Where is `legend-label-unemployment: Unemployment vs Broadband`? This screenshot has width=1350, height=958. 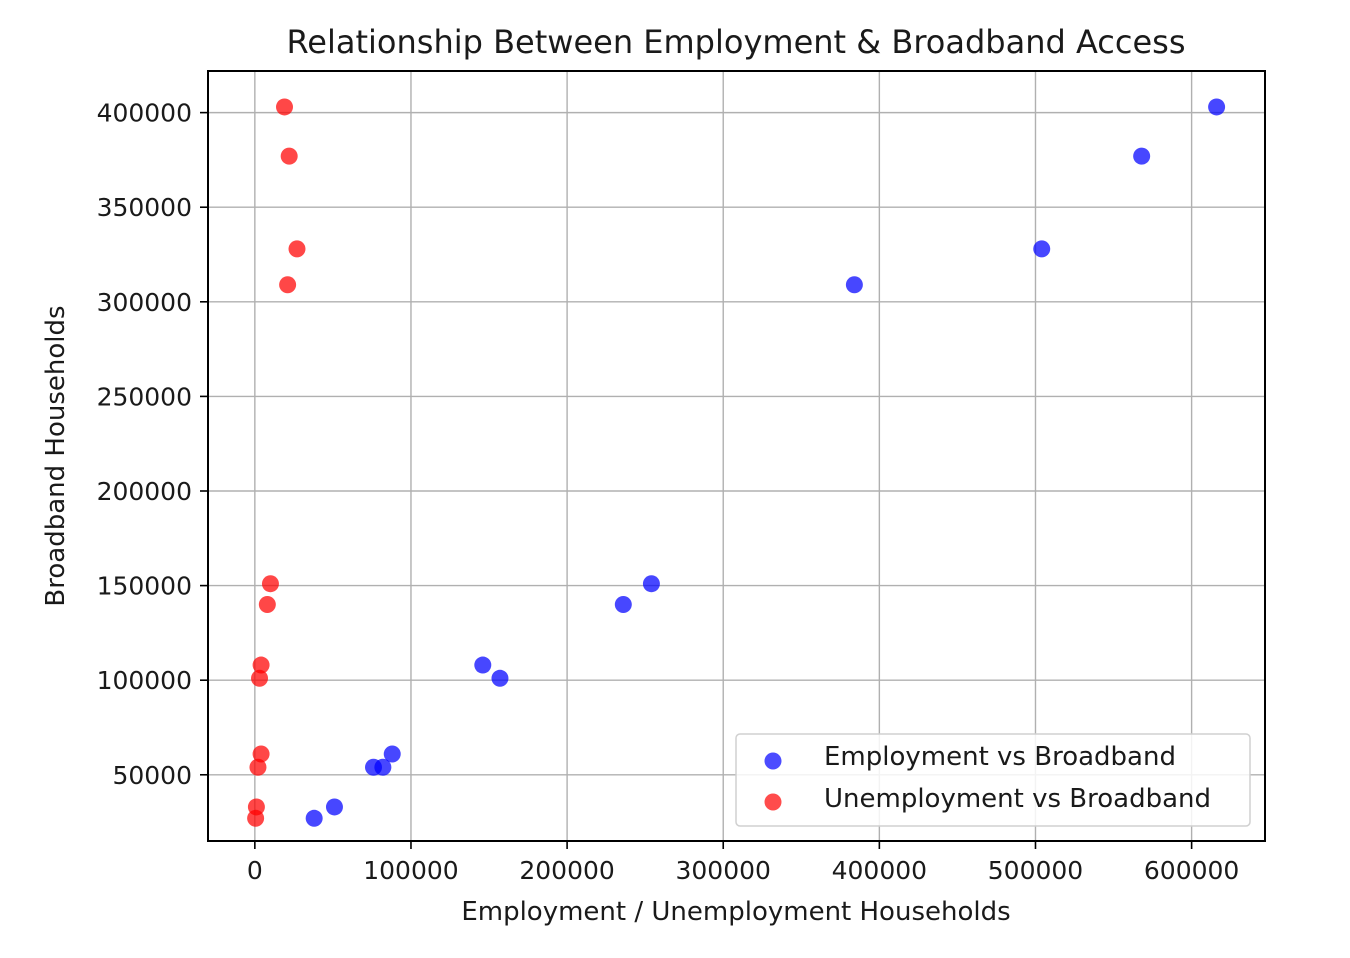 legend-label-unemployment: Unemployment vs Broadband is located at coordinates (1017, 799).